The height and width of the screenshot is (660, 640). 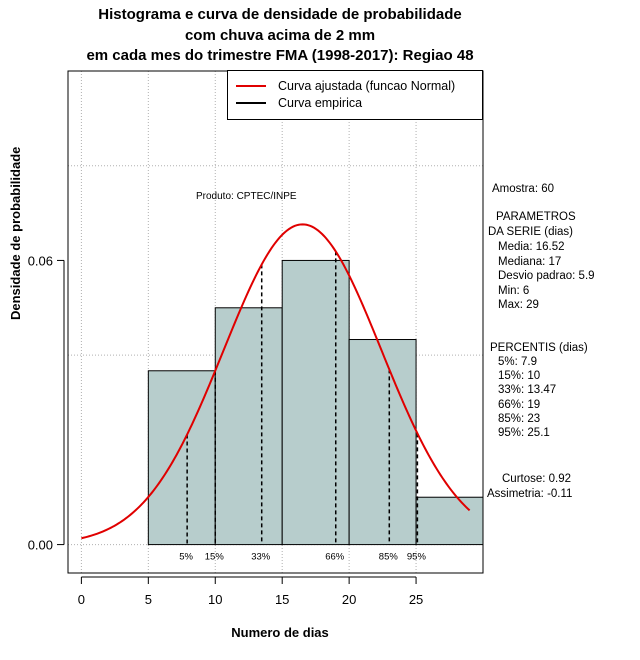 What do you see at coordinates (539, 348) in the screenshot?
I see `percentis-title: PERCENTIS (dias)` at bounding box center [539, 348].